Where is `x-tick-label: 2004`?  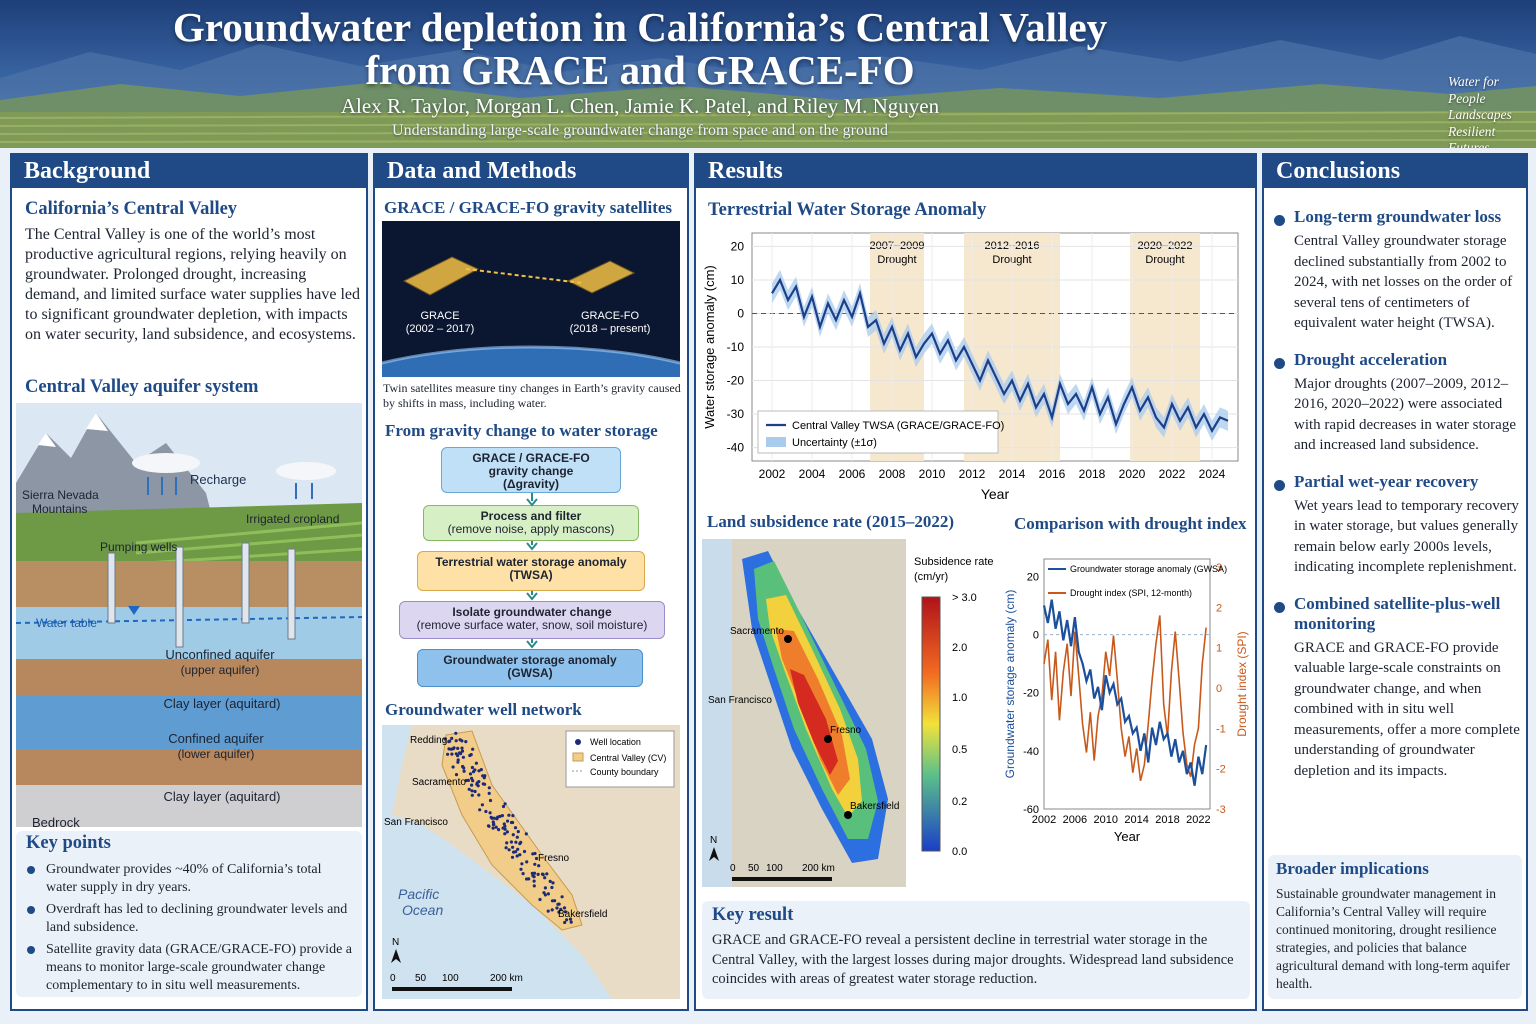
x-tick-label: 2004 is located at coordinates (812, 474).